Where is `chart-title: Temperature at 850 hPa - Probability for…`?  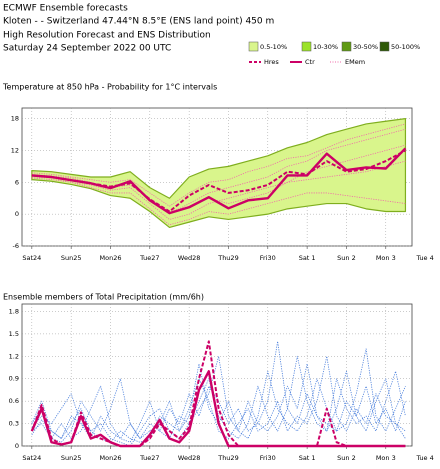 chart-title: Temperature at 850 hPa - Probability for… is located at coordinates (109, 87).